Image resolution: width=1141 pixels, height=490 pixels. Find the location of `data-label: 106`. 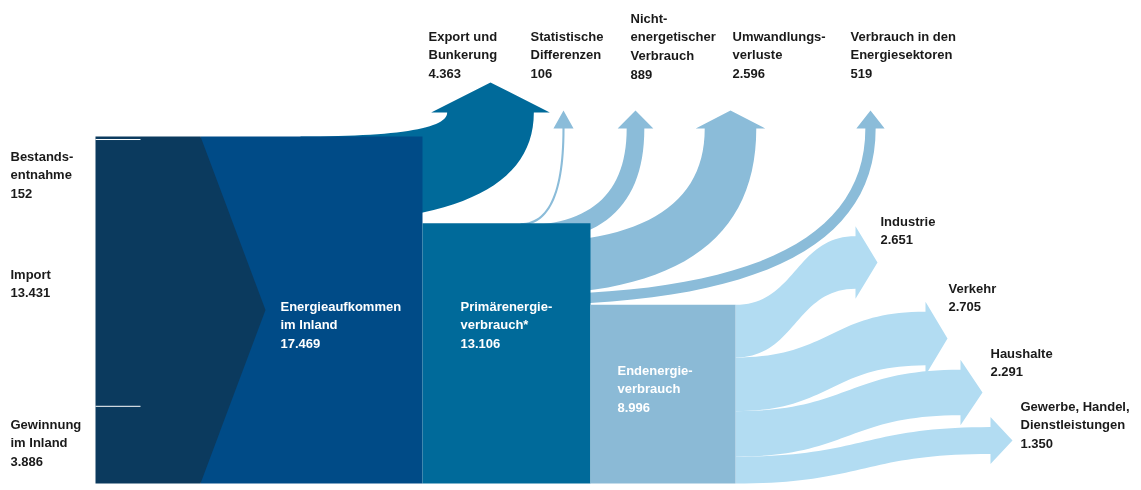

data-label: 106 is located at coordinates (541, 73).